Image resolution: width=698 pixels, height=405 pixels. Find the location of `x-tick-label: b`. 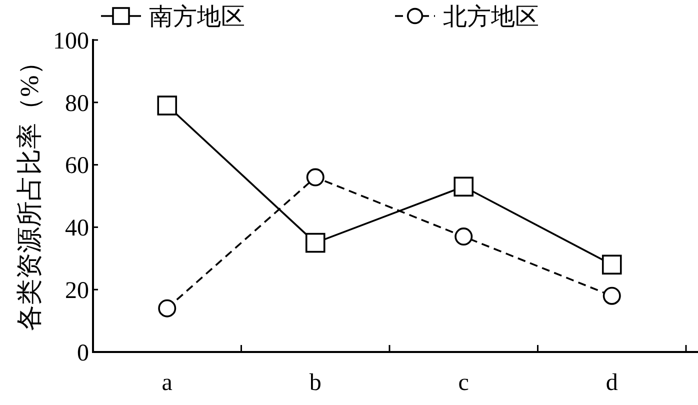

x-tick-label: b is located at coordinates (315, 383).